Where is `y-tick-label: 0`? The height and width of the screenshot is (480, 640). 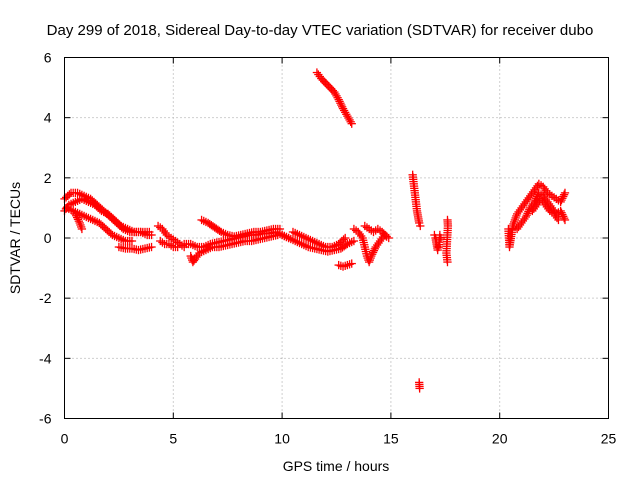
y-tick-label: 0 is located at coordinates (48, 238).